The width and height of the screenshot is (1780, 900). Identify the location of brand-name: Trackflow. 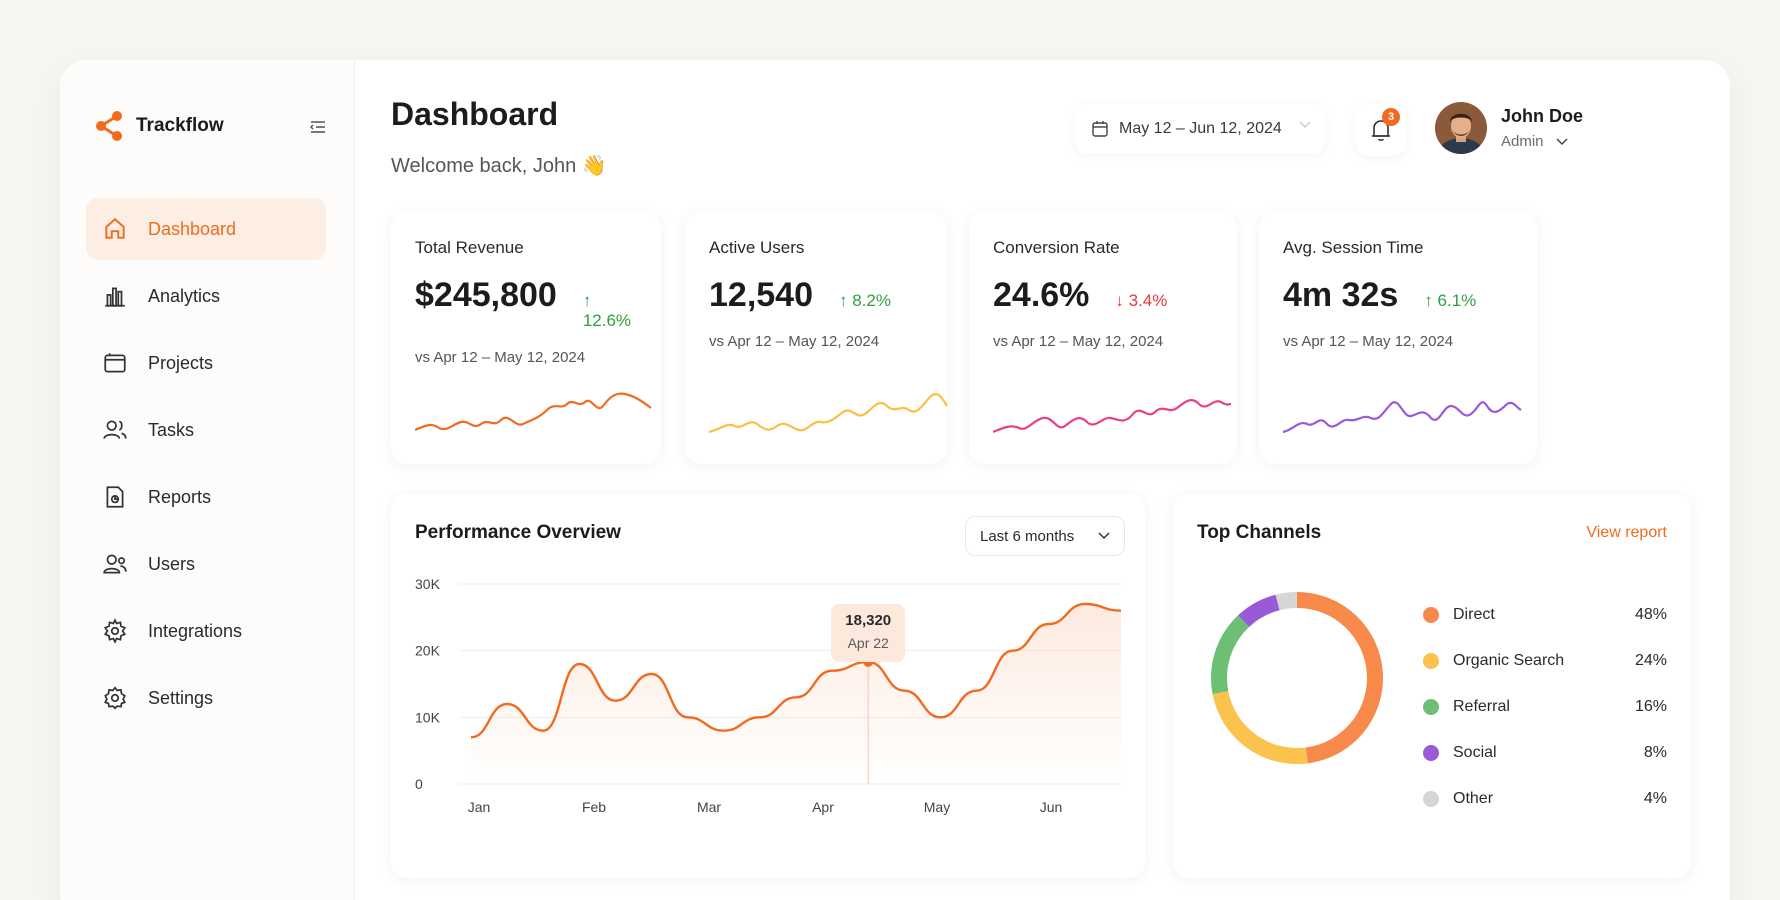
(180, 125).